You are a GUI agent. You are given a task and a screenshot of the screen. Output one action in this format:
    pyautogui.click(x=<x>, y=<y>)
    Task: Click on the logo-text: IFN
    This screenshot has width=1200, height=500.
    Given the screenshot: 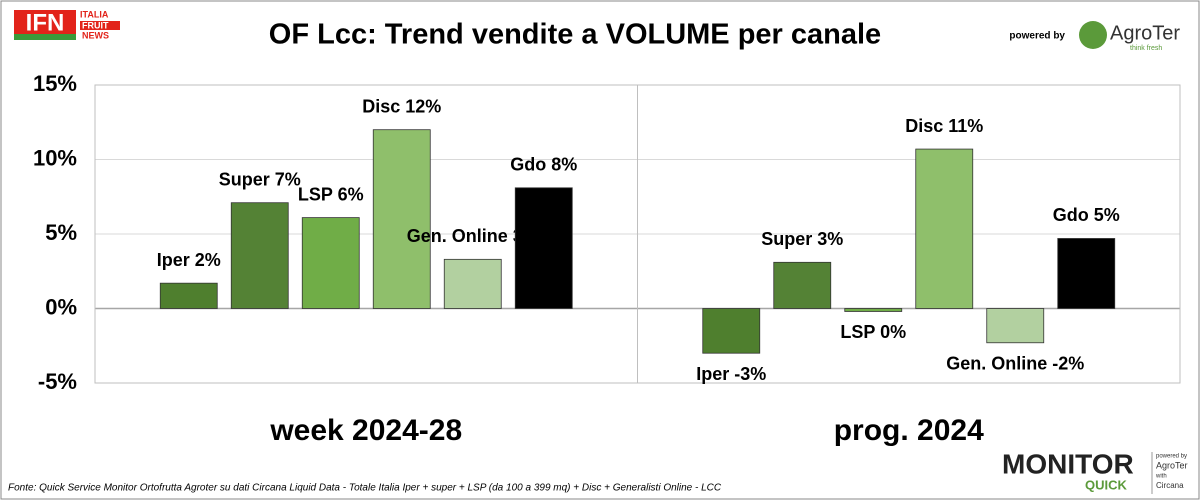 What is the action you would take?
    pyautogui.click(x=45, y=22)
    